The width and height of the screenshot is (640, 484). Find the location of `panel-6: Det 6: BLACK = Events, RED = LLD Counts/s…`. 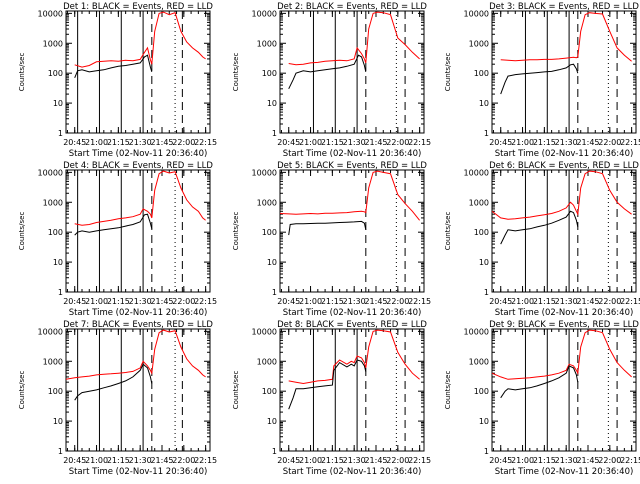

panel-6: Det 6: BLACK = Events, RED = LLD Counts/s… is located at coordinates (542, 239).